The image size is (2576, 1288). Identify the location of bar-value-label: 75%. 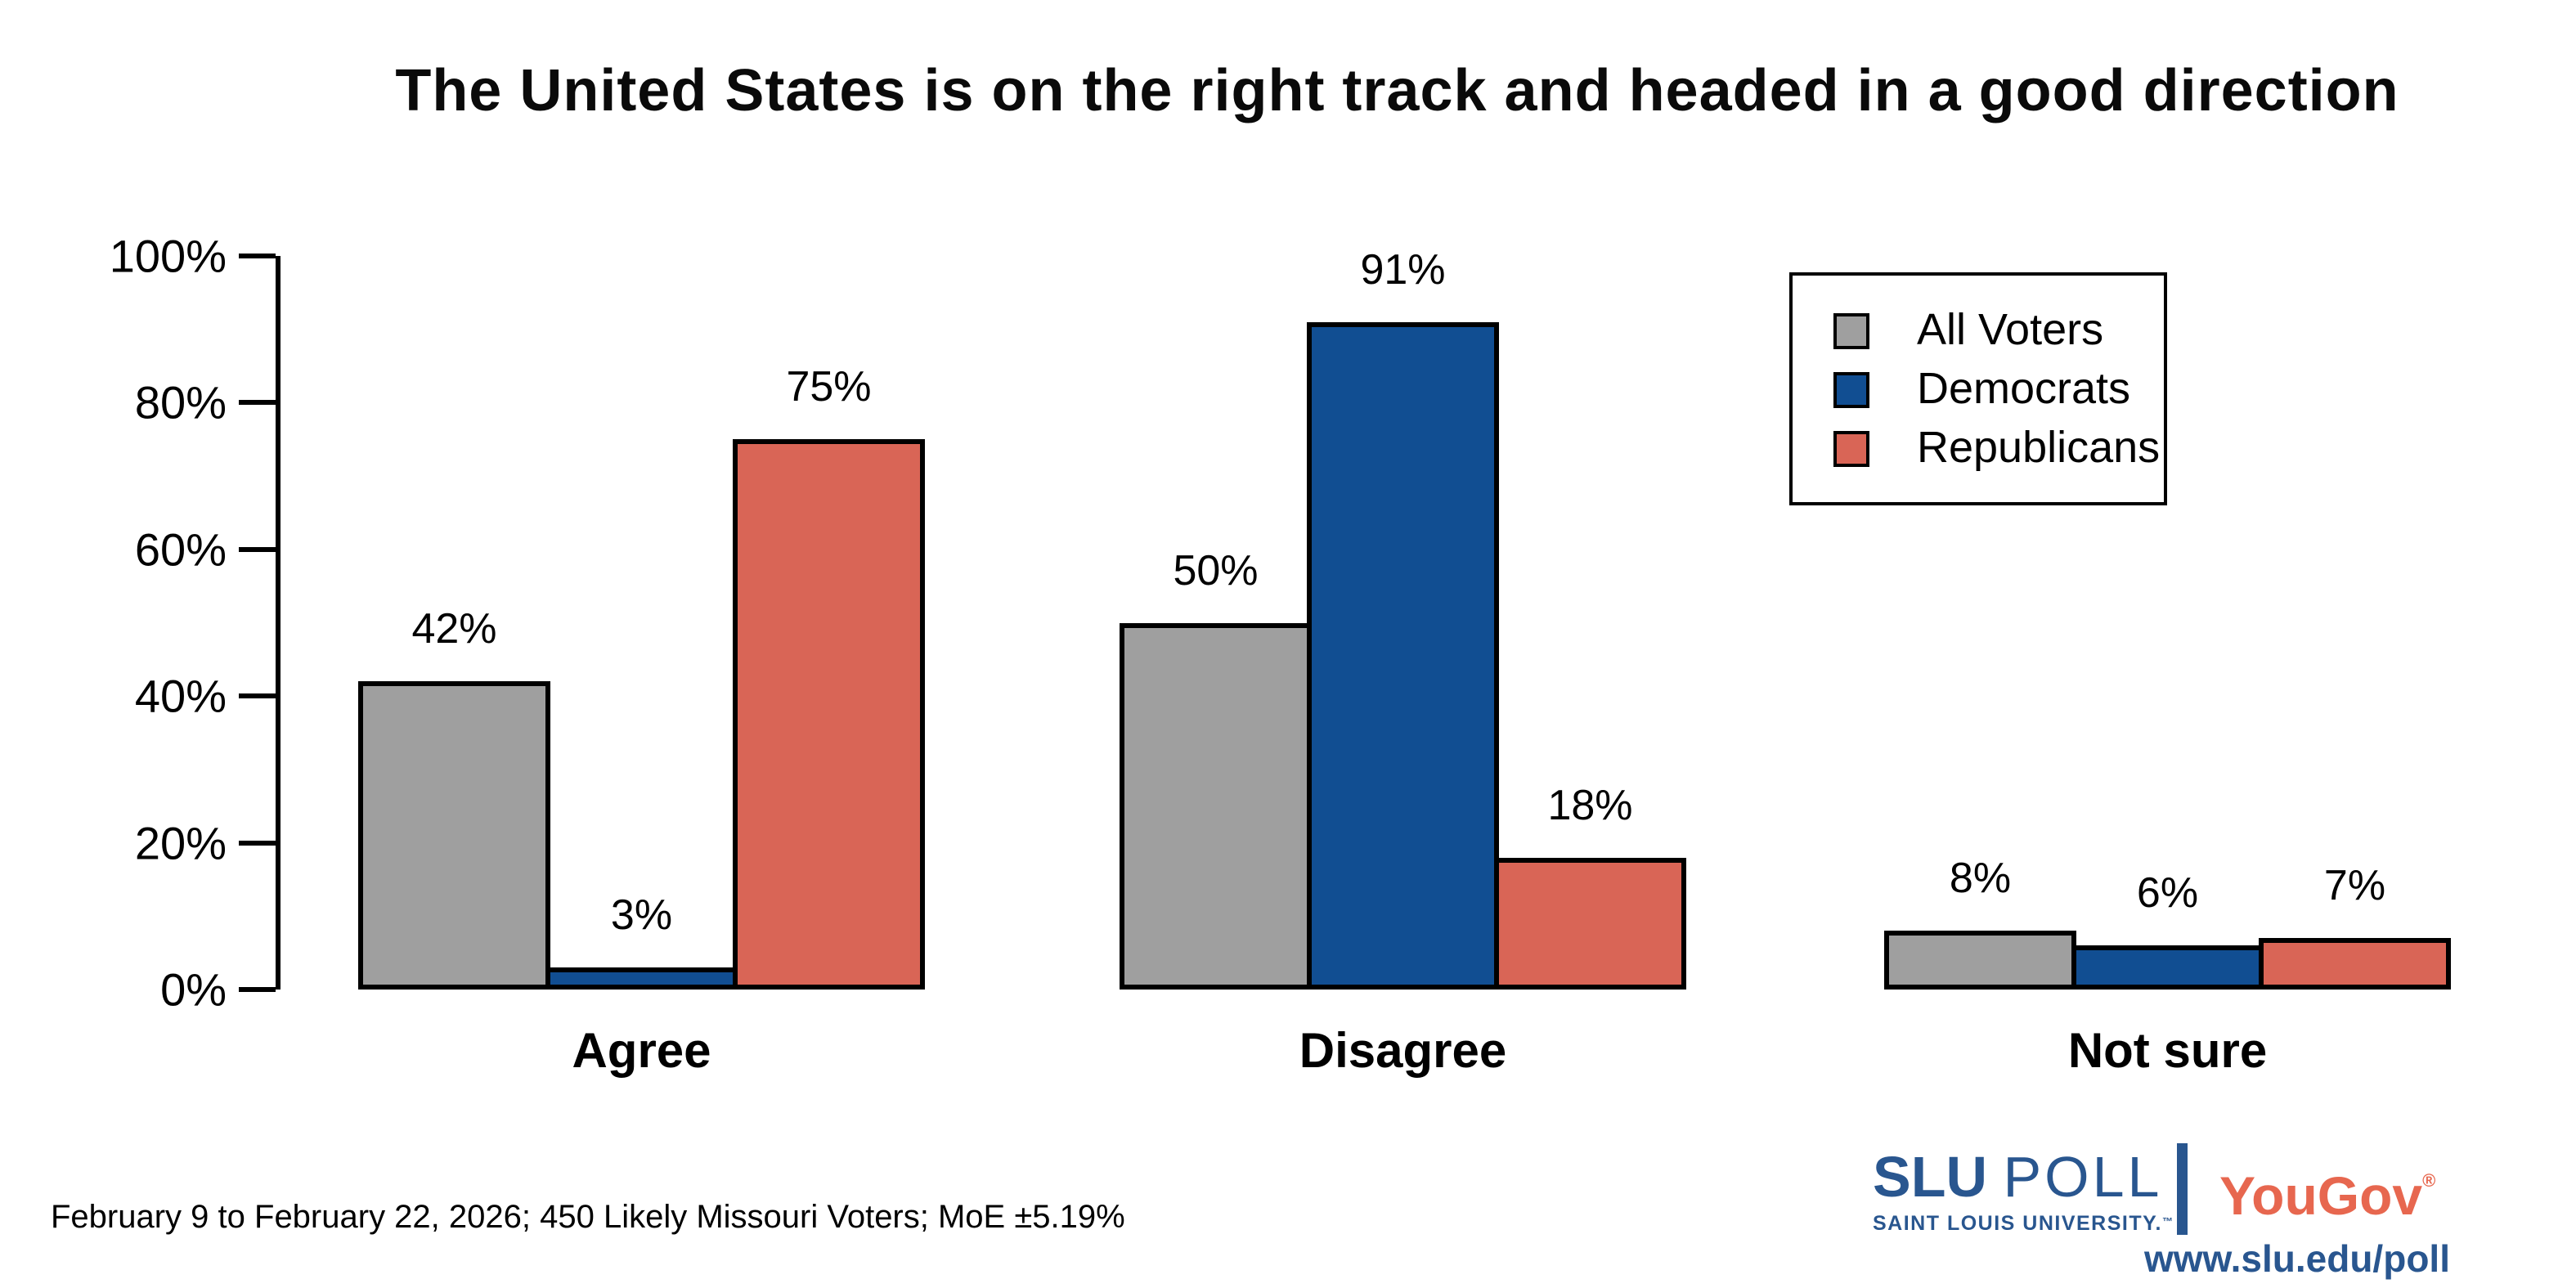
(829, 387).